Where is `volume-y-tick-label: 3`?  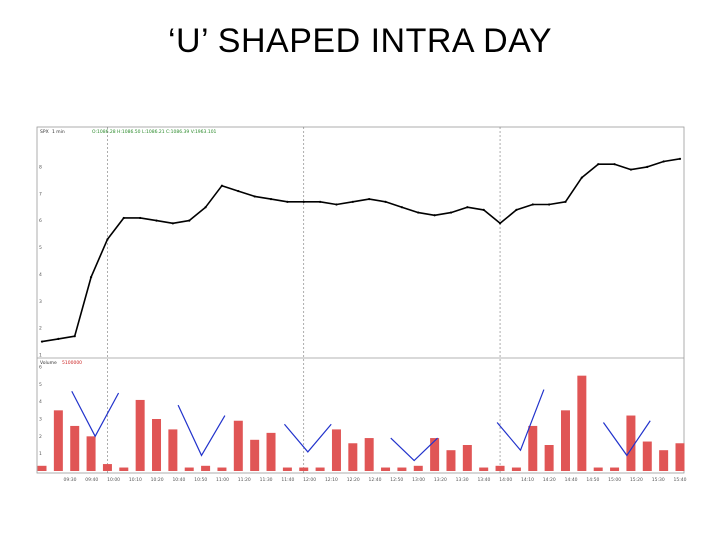
volume-y-tick-label: 3 is located at coordinates (40, 420).